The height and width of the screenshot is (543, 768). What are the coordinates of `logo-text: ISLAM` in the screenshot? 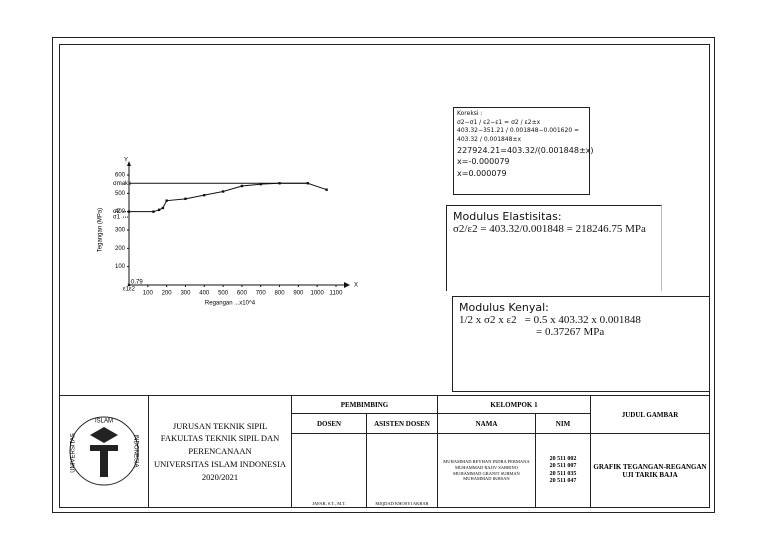 It's located at (104, 421).